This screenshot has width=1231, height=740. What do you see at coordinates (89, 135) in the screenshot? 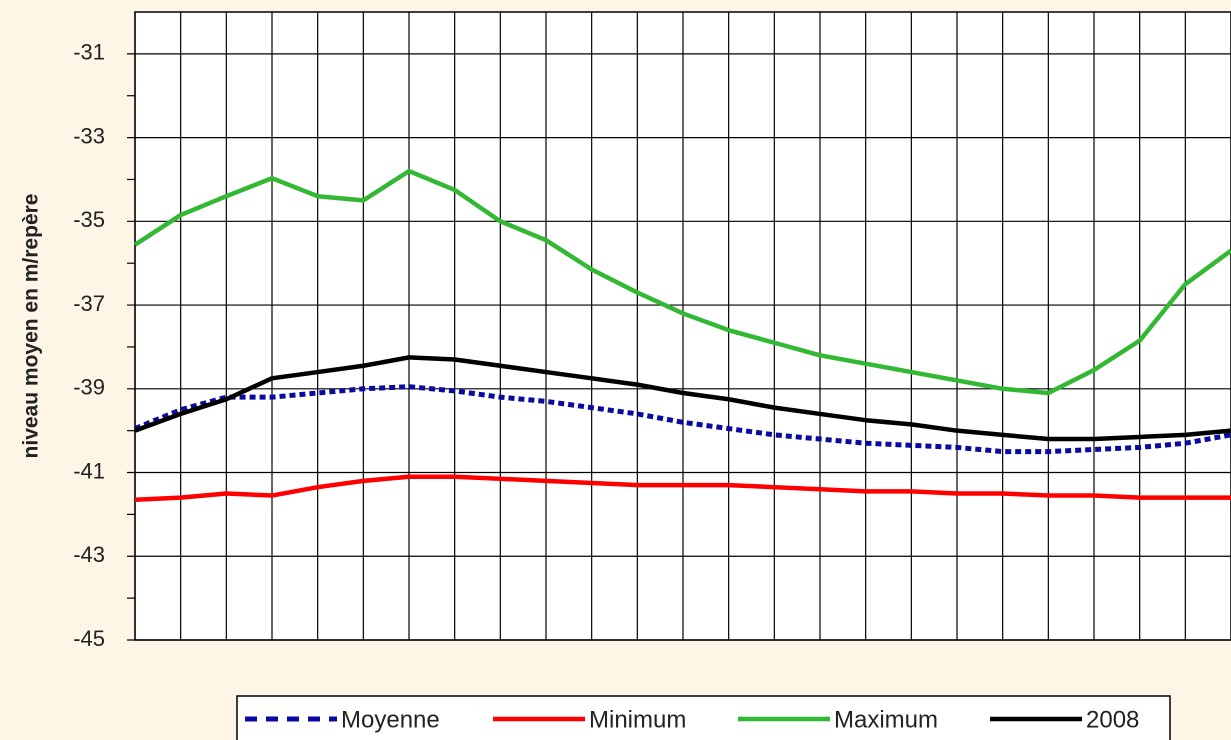
I see `y-tick-label: -33` at bounding box center [89, 135].